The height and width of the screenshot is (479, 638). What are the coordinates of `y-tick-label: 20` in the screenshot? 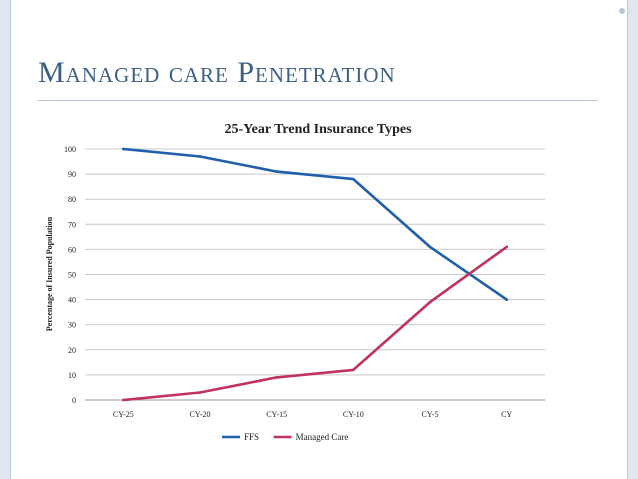 It's located at (72, 350).